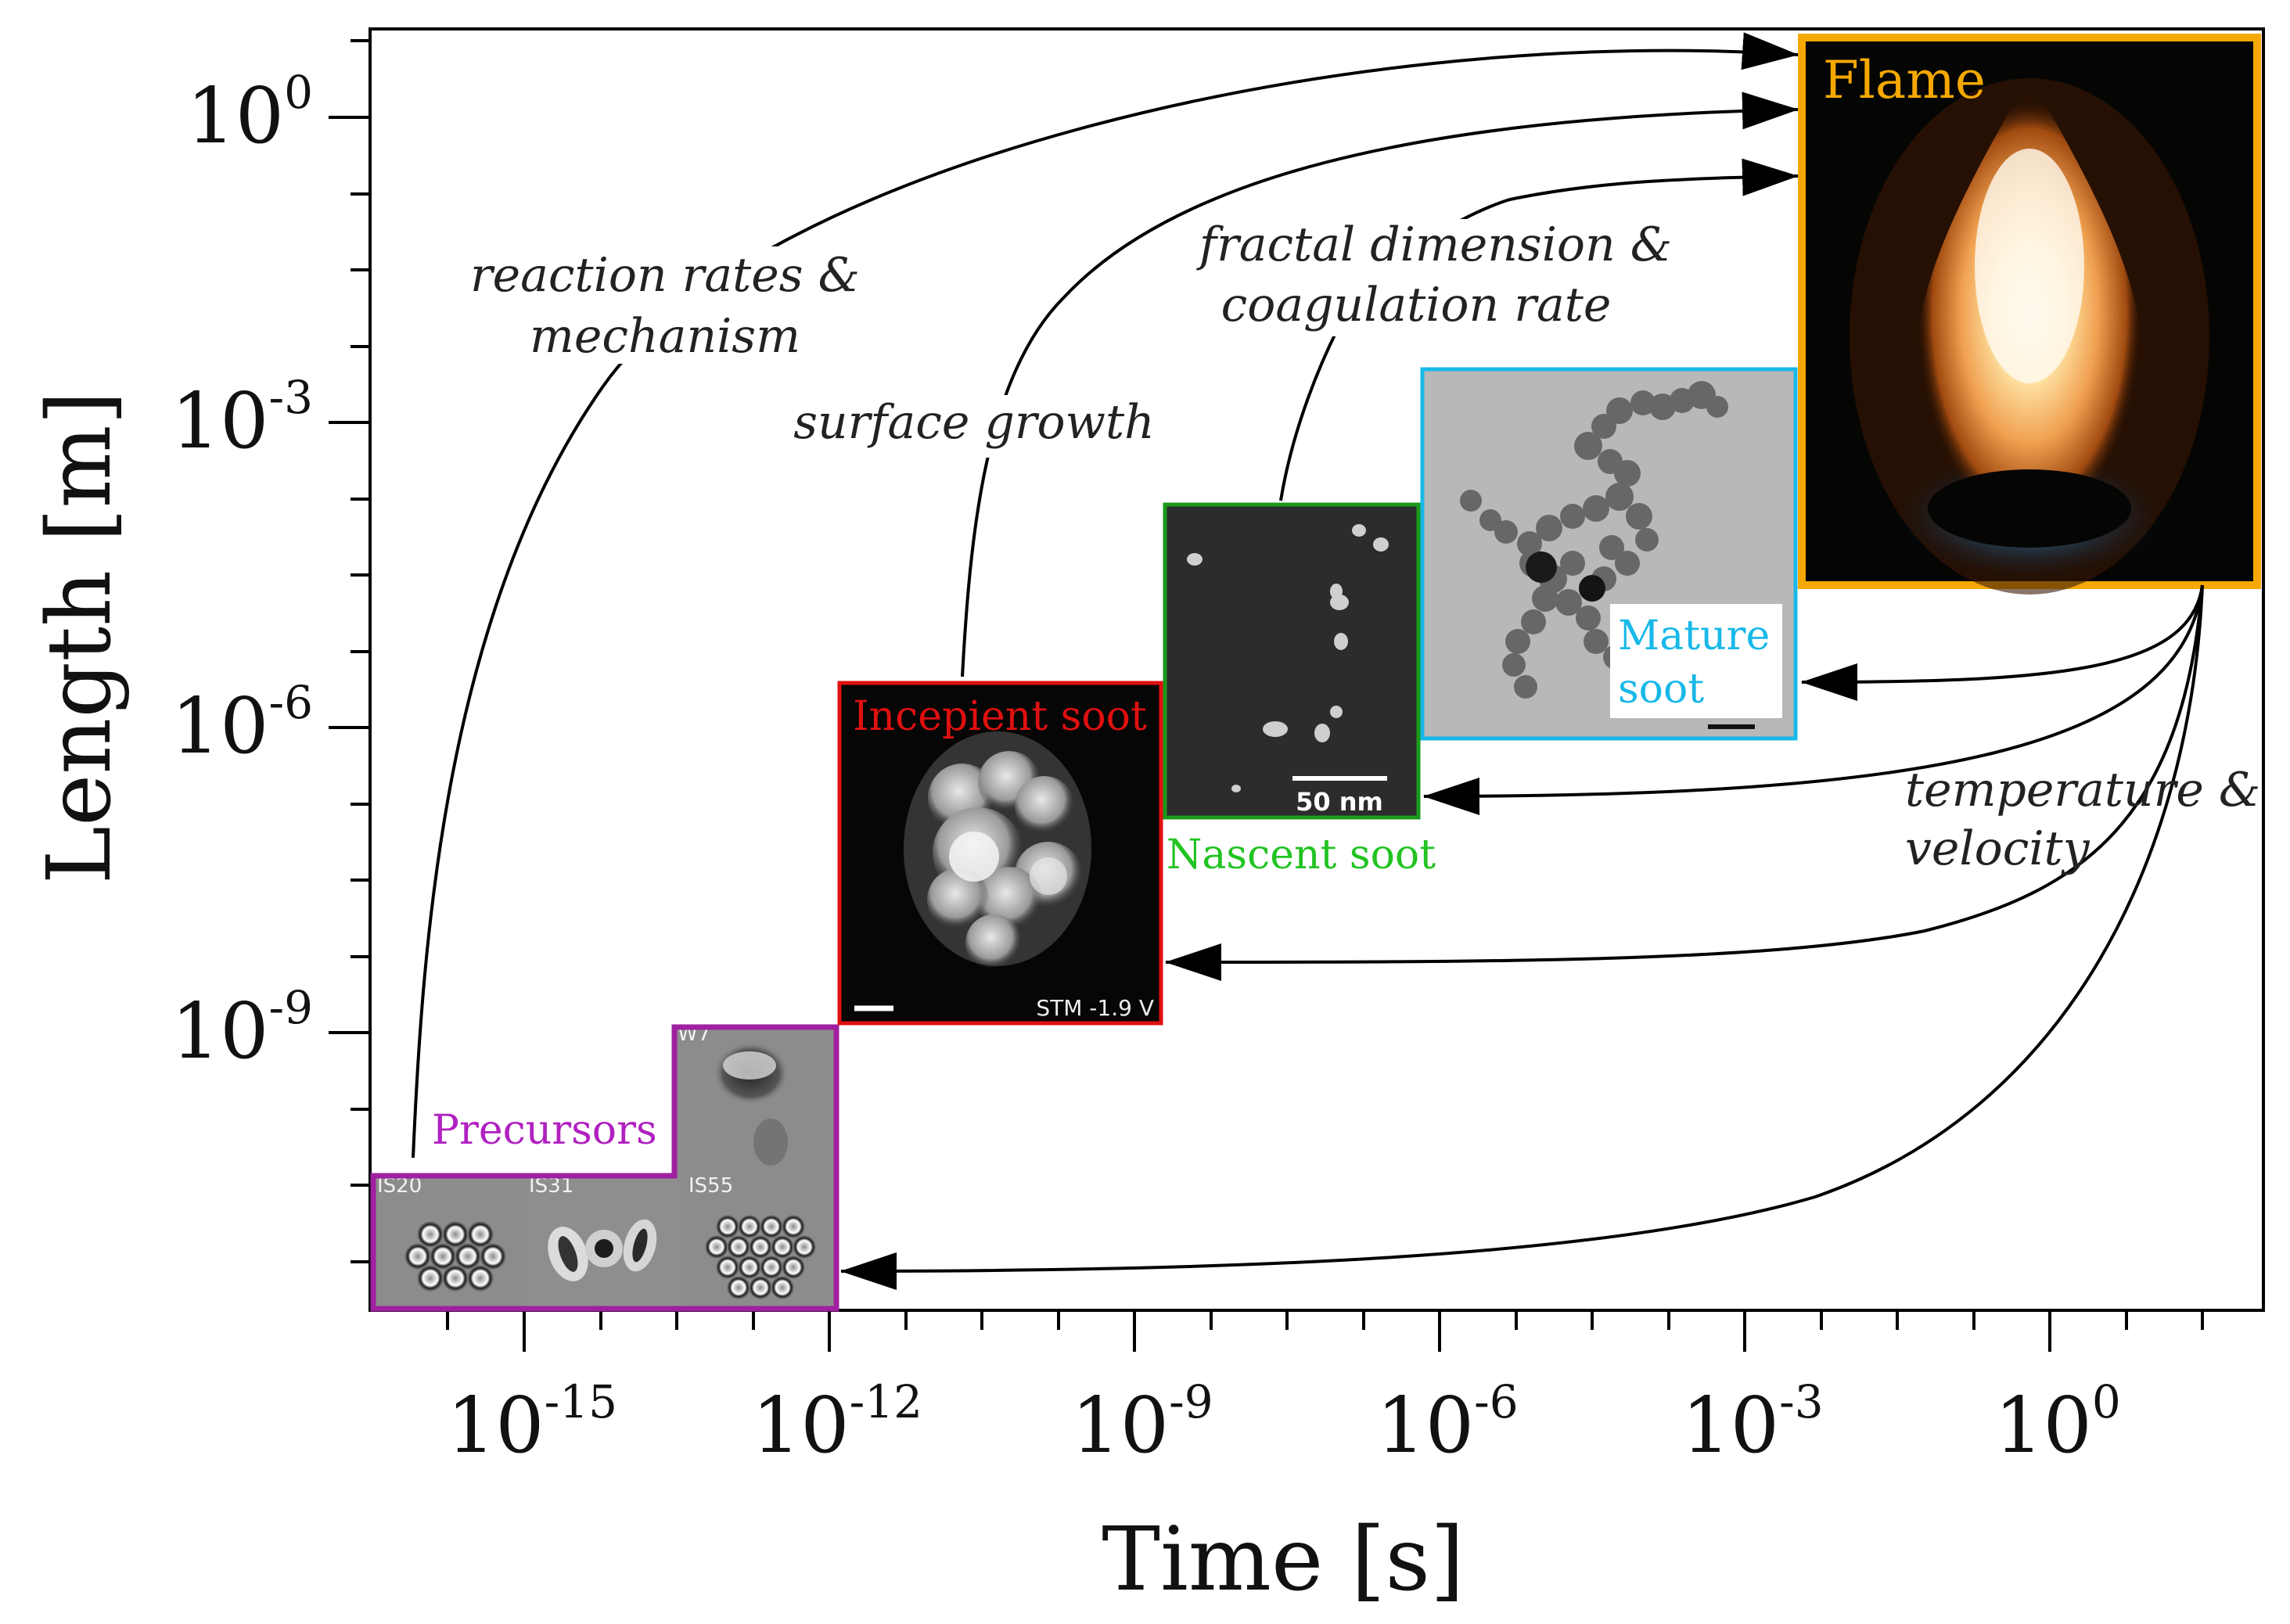  Describe the element at coordinates (665, 336) in the screenshot. I see `annotation-reaction: mechanism` at that location.